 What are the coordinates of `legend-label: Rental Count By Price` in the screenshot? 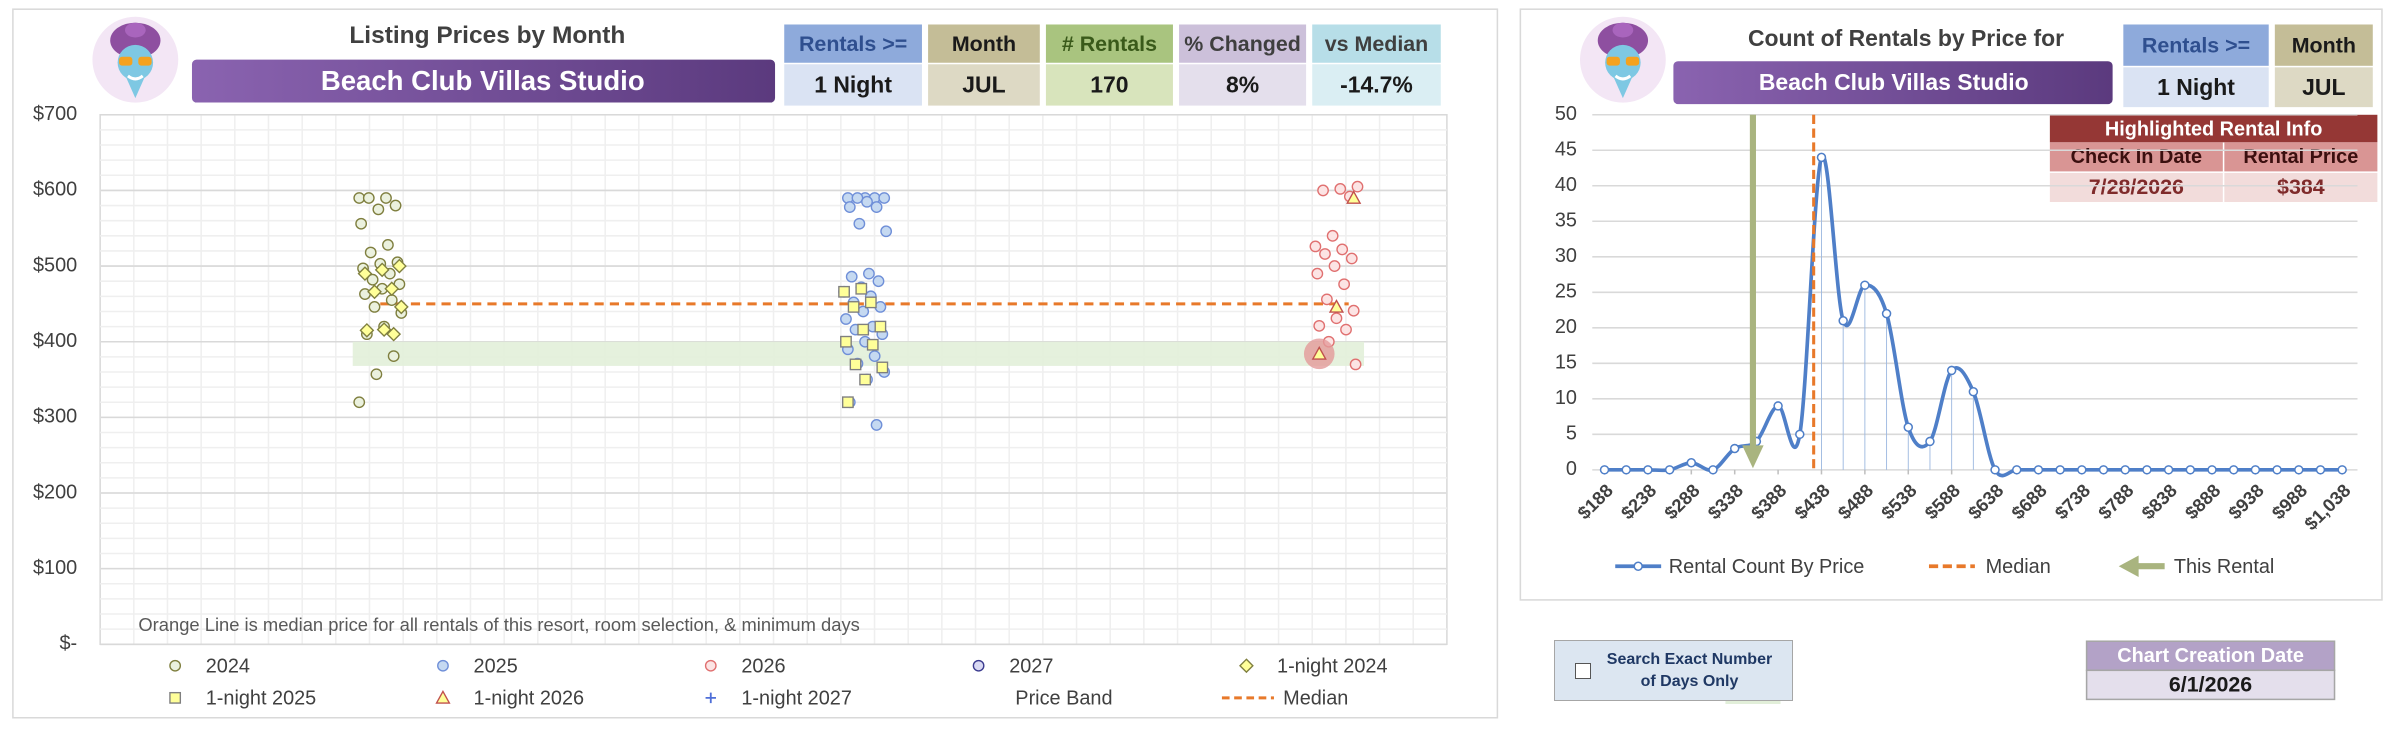 It's located at (1767, 567).